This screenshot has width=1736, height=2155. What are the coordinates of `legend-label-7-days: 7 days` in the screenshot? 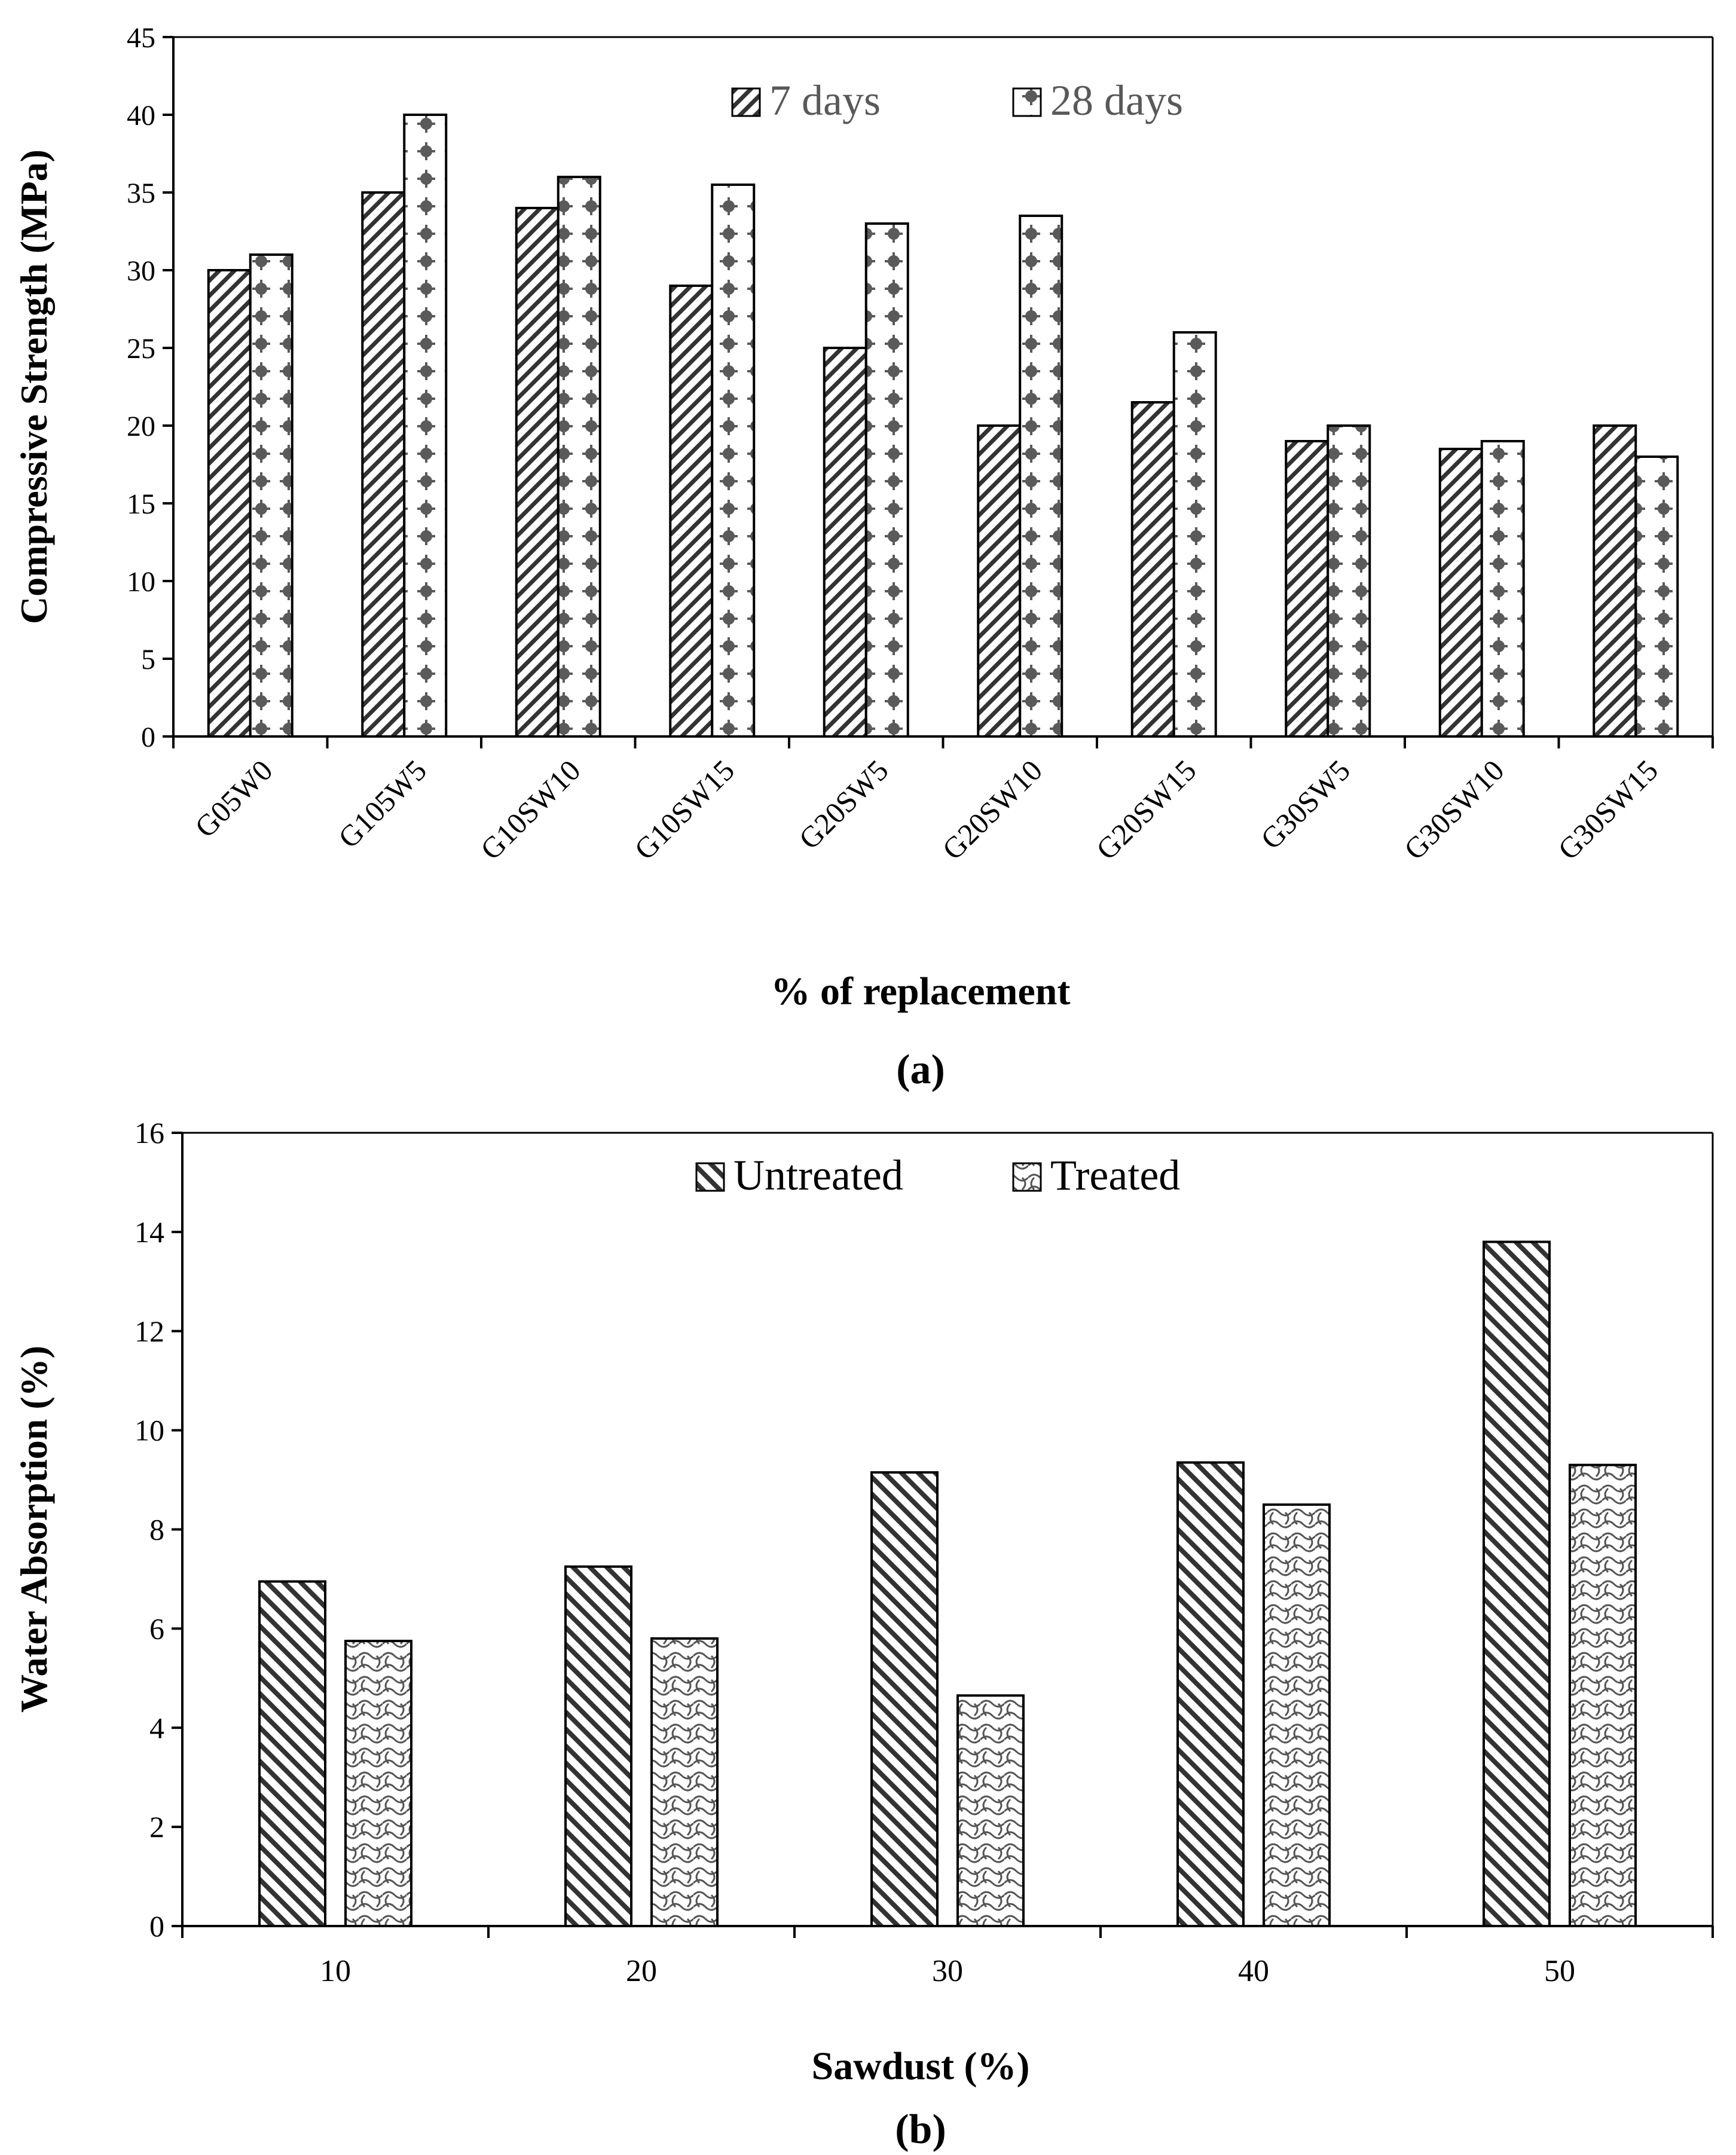 It's located at (825, 100).